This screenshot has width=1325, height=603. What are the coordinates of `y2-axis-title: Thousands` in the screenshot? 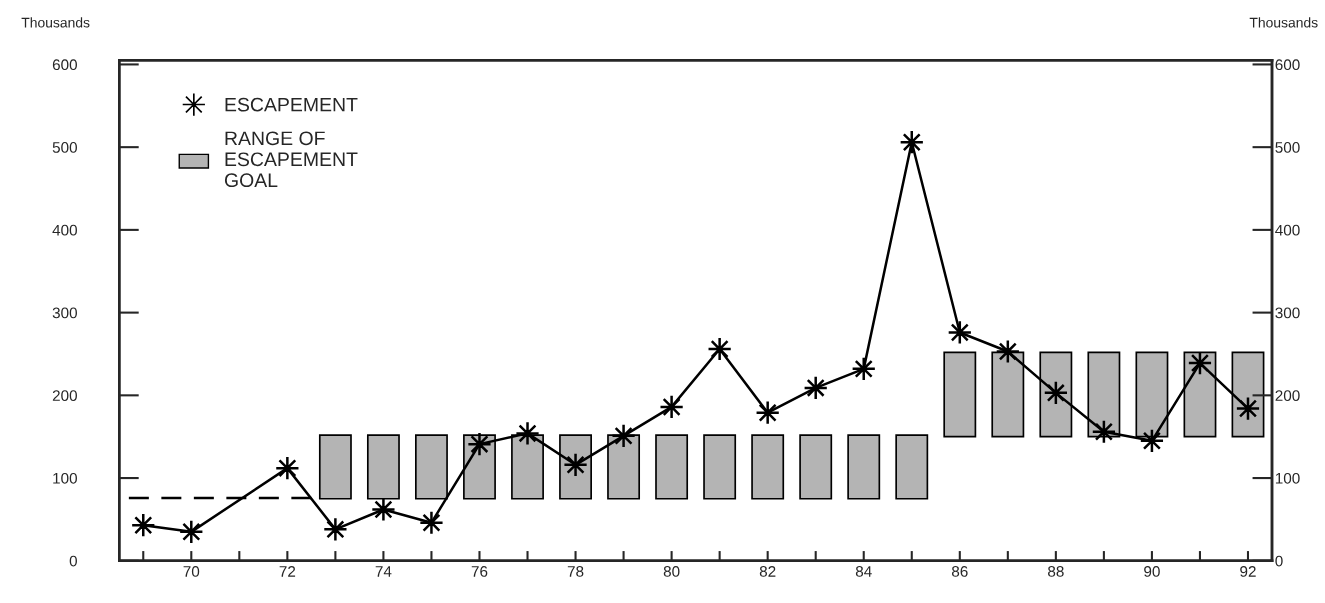 It's located at (1283, 22).